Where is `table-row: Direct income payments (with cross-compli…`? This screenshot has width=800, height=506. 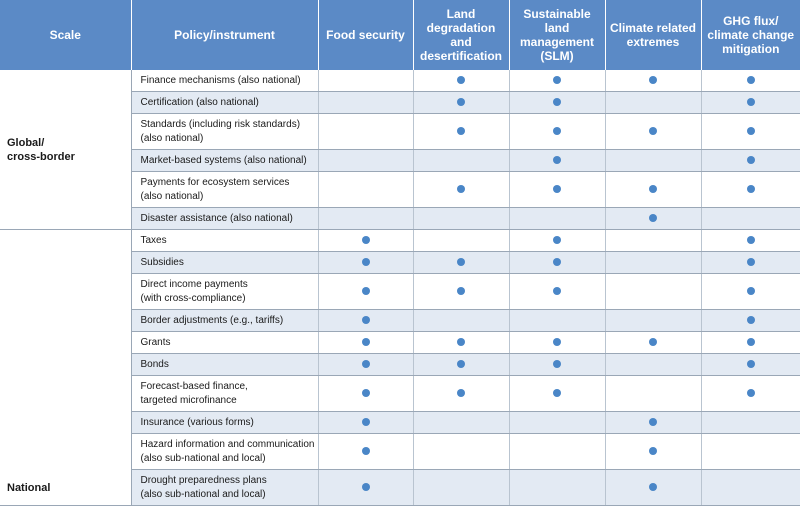
table-row: Direct income payments (with cross-compli… is located at coordinates (400, 291).